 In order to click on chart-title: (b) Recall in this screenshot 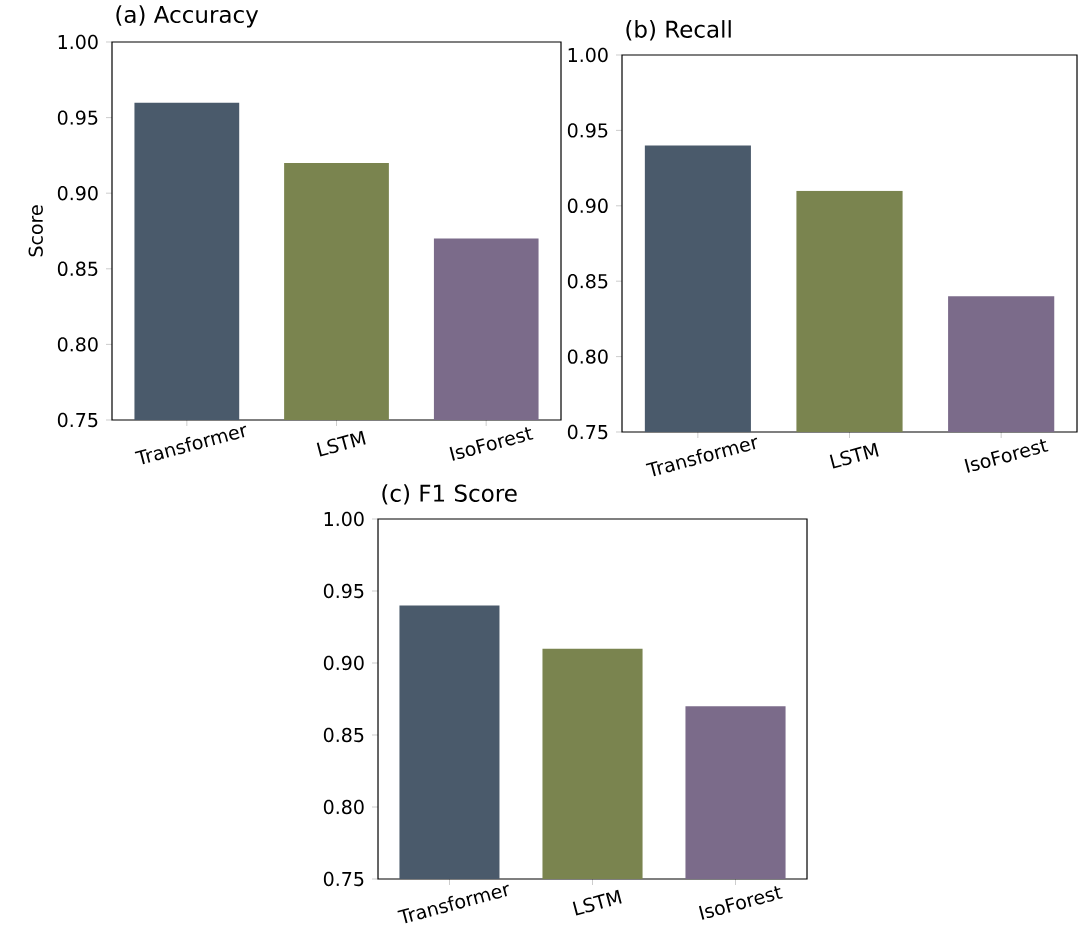, I will do `click(678, 30)`.